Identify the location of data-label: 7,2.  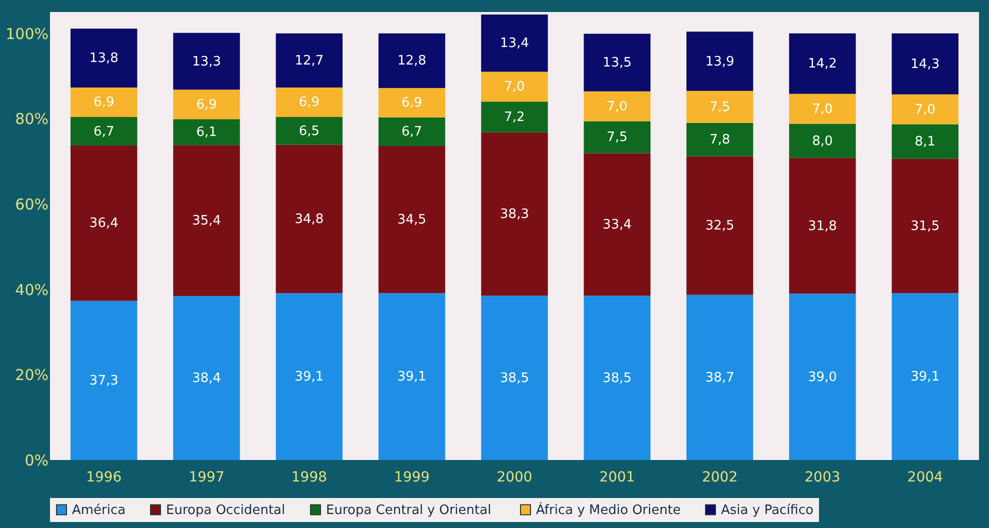
(514, 117).